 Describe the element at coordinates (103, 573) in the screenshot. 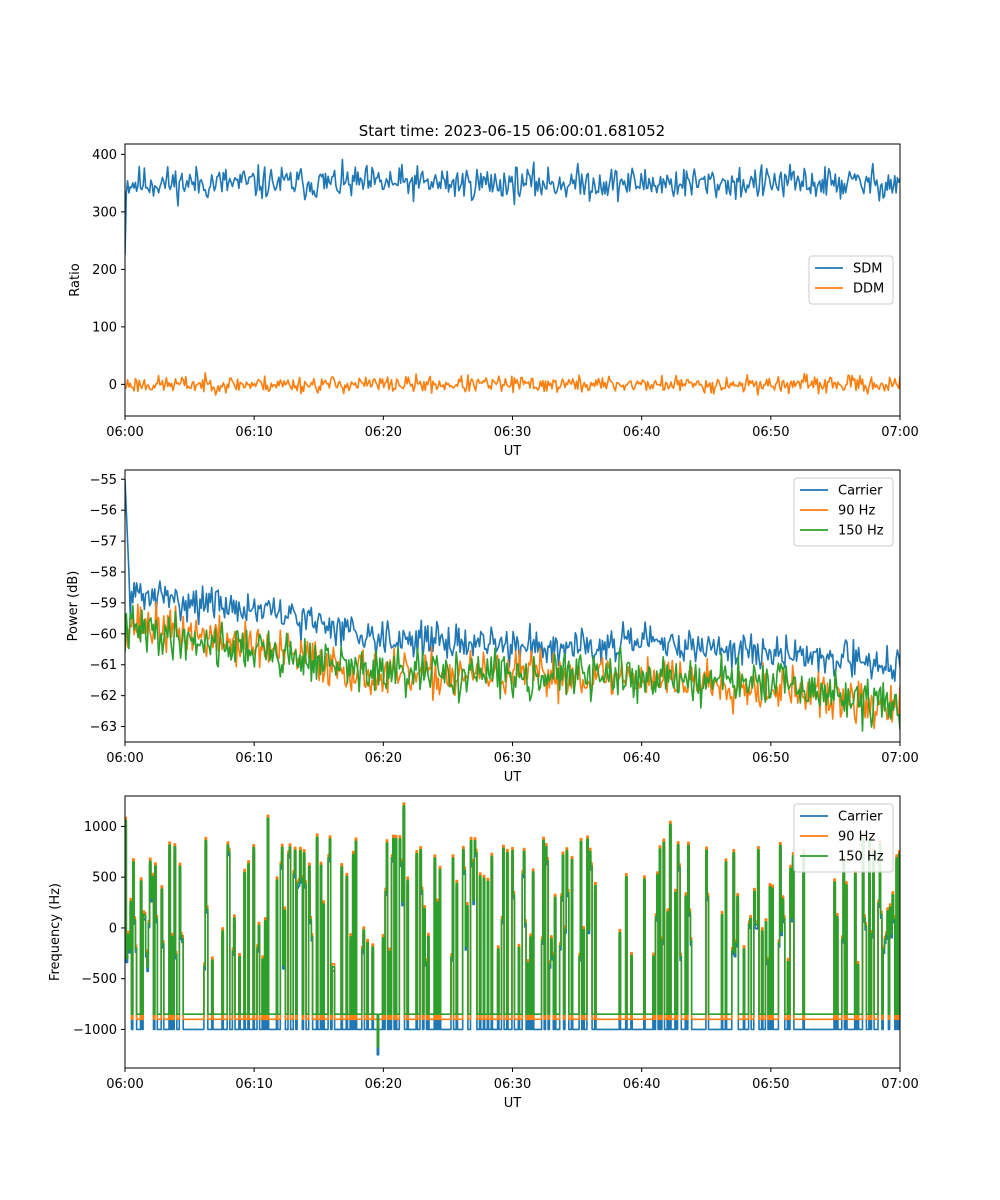

I see `y-tick-label: −58` at that location.